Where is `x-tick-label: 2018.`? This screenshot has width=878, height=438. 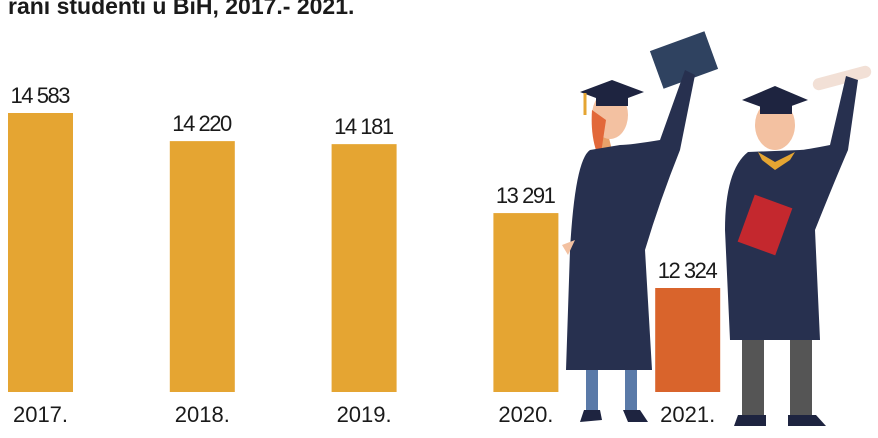 x-tick-label: 2018. is located at coordinates (202, 414).